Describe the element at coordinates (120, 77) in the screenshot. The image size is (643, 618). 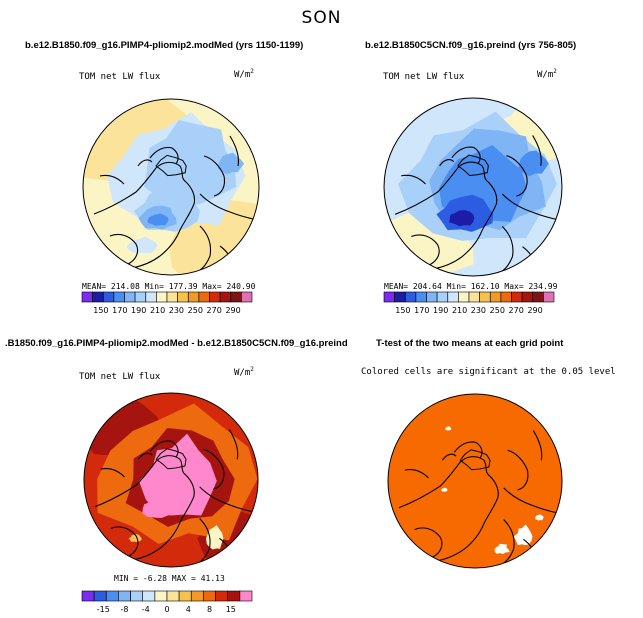
I see `panel1-field-label: TOM net LW flux` at that location.